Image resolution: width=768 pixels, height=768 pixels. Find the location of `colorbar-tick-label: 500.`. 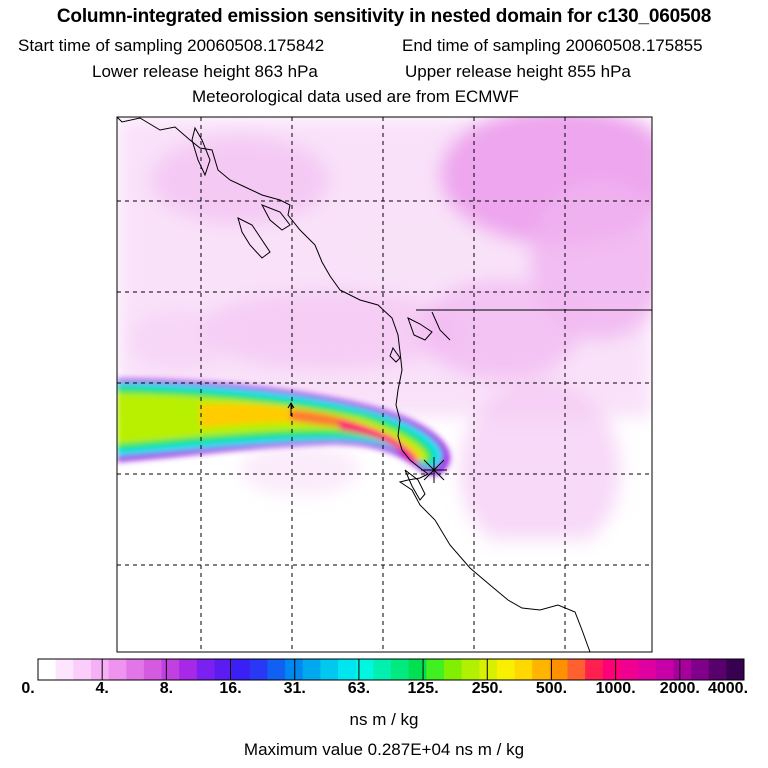

colorbar-tick-label: 500. is located at coordinates (551, 688).